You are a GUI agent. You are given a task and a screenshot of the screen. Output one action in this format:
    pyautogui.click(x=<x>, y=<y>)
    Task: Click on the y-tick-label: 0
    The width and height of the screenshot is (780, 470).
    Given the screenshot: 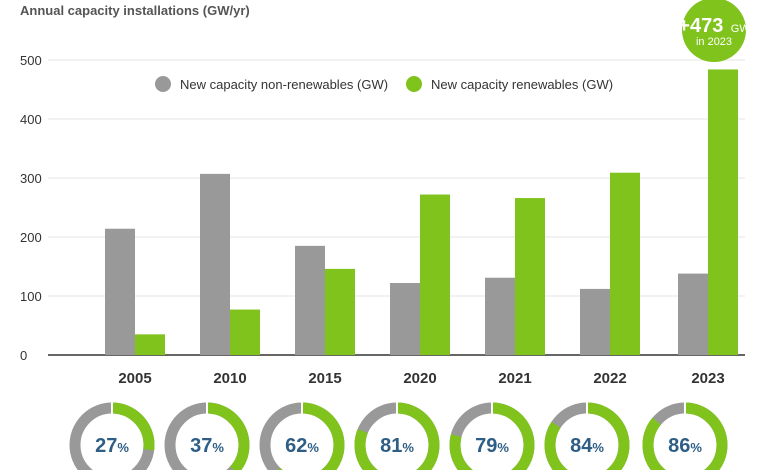 What is the action you would take?
    pyautogui.click(x=23, y=355)
    